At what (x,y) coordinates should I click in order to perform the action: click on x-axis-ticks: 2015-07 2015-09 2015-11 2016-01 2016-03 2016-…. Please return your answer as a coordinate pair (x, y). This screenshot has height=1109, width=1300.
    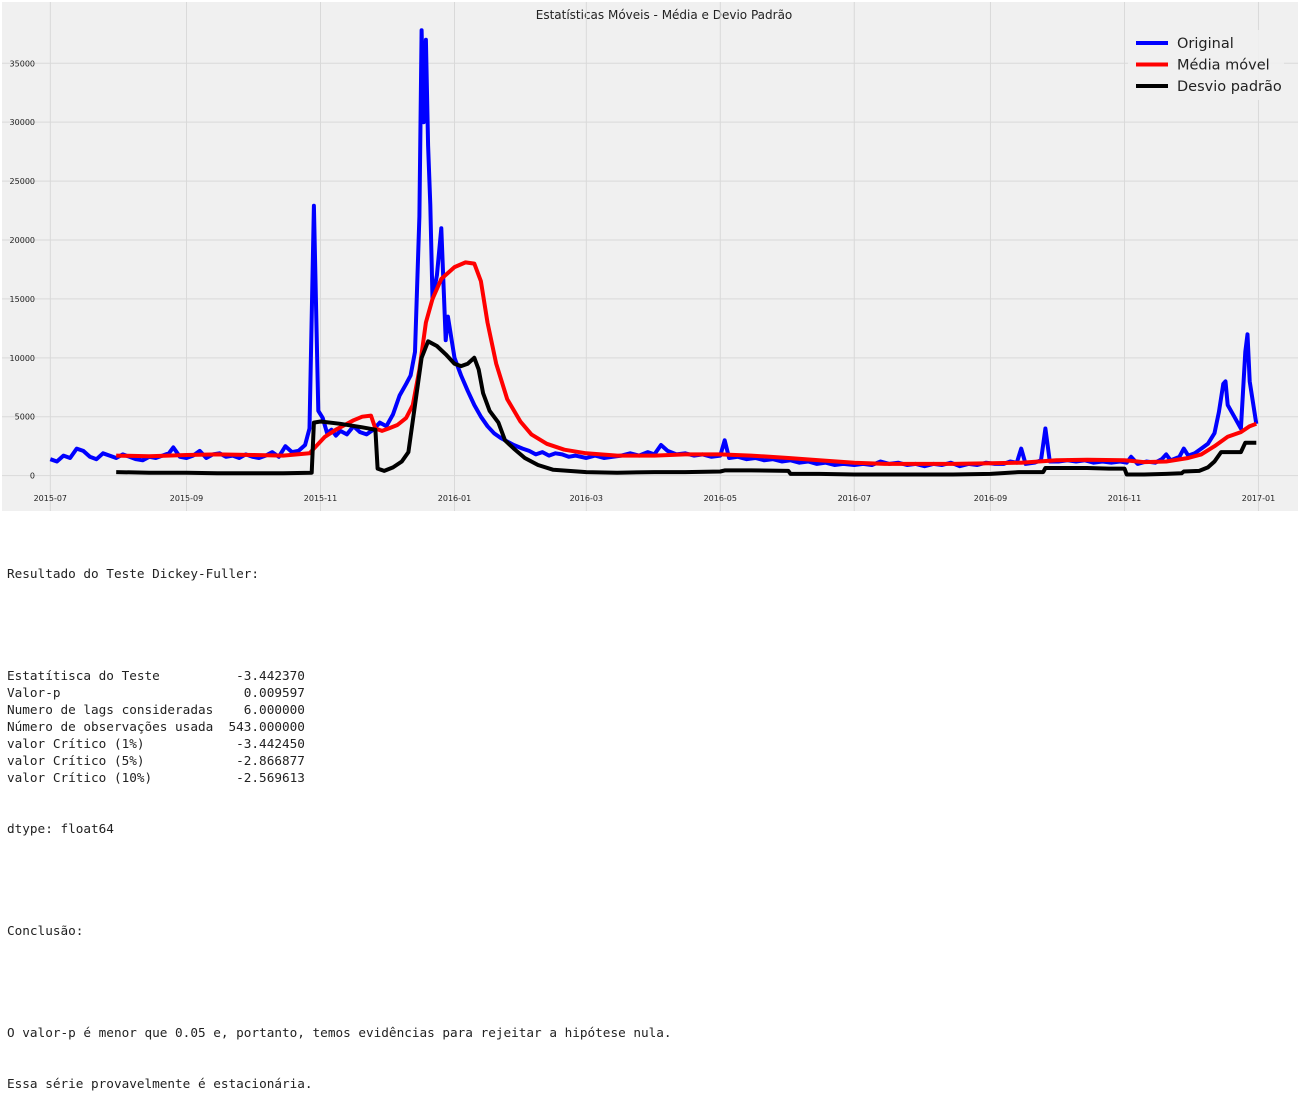
    Looking at the image, I should click on (655, 498).